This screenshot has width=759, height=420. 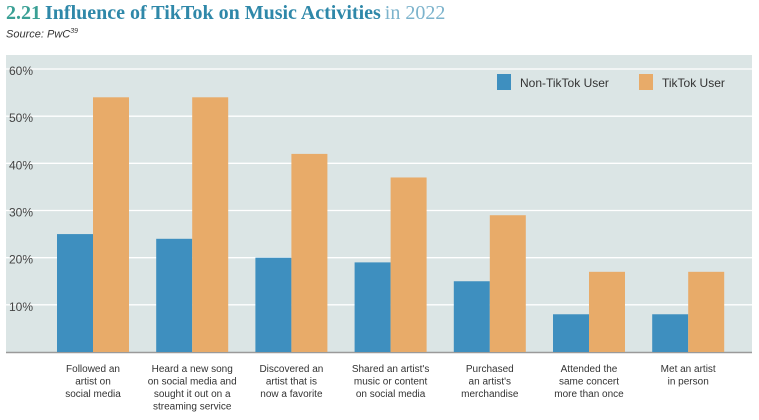 I want to click on source-line: Source: PwC39, so click(x=42, y=34).